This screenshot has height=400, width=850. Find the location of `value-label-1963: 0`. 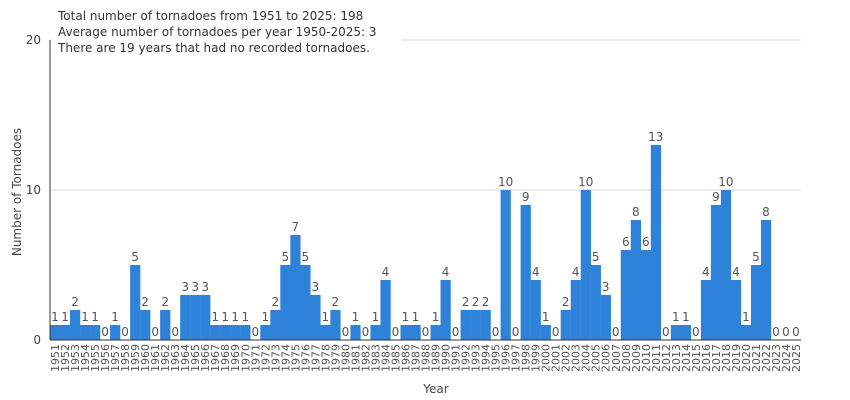

value-label-1963: 0 is located at coordinates (175, 332).